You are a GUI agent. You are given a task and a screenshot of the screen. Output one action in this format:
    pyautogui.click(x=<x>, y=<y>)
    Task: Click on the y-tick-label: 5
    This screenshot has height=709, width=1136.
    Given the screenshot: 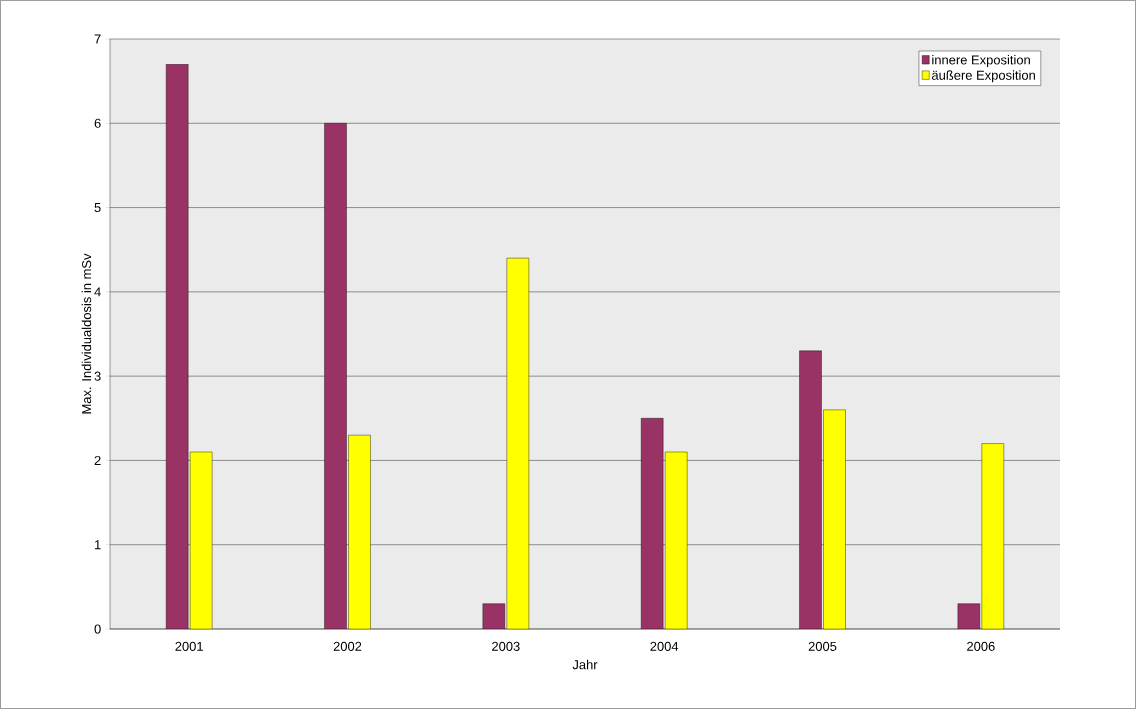 What is the action you would take?
    pyautogui.click(x=97, y=208)
    